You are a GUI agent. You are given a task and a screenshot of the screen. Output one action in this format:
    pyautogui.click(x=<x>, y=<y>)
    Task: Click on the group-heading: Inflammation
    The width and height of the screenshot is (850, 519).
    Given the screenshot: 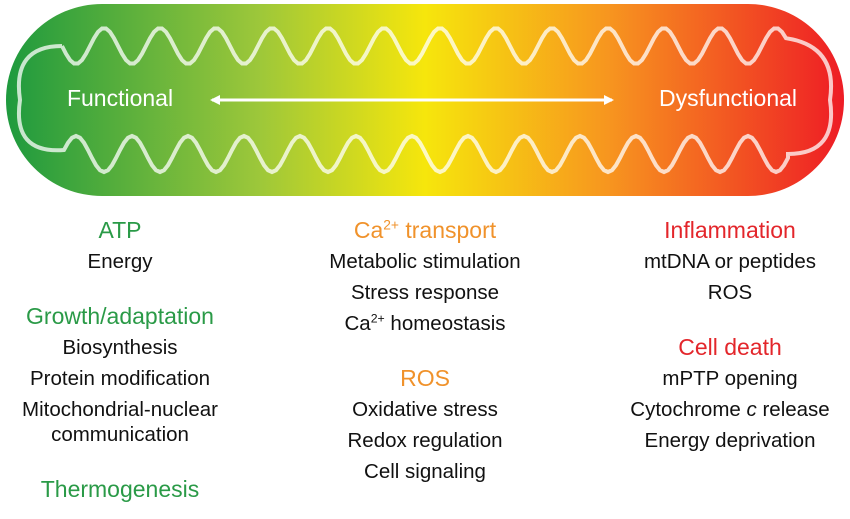 What is the action you would take?
    pyautogui.click(x=730, y=230)
    